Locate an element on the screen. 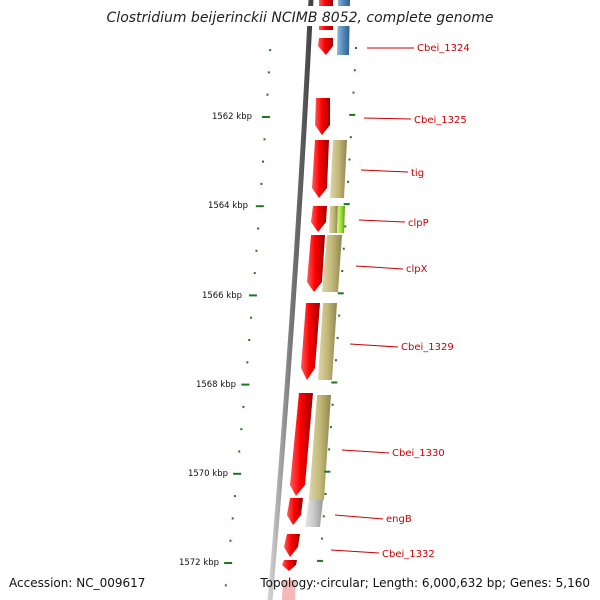 This screenshot has width=600, height=600. cds-arrow-faint is located at coordinates (289, 590).